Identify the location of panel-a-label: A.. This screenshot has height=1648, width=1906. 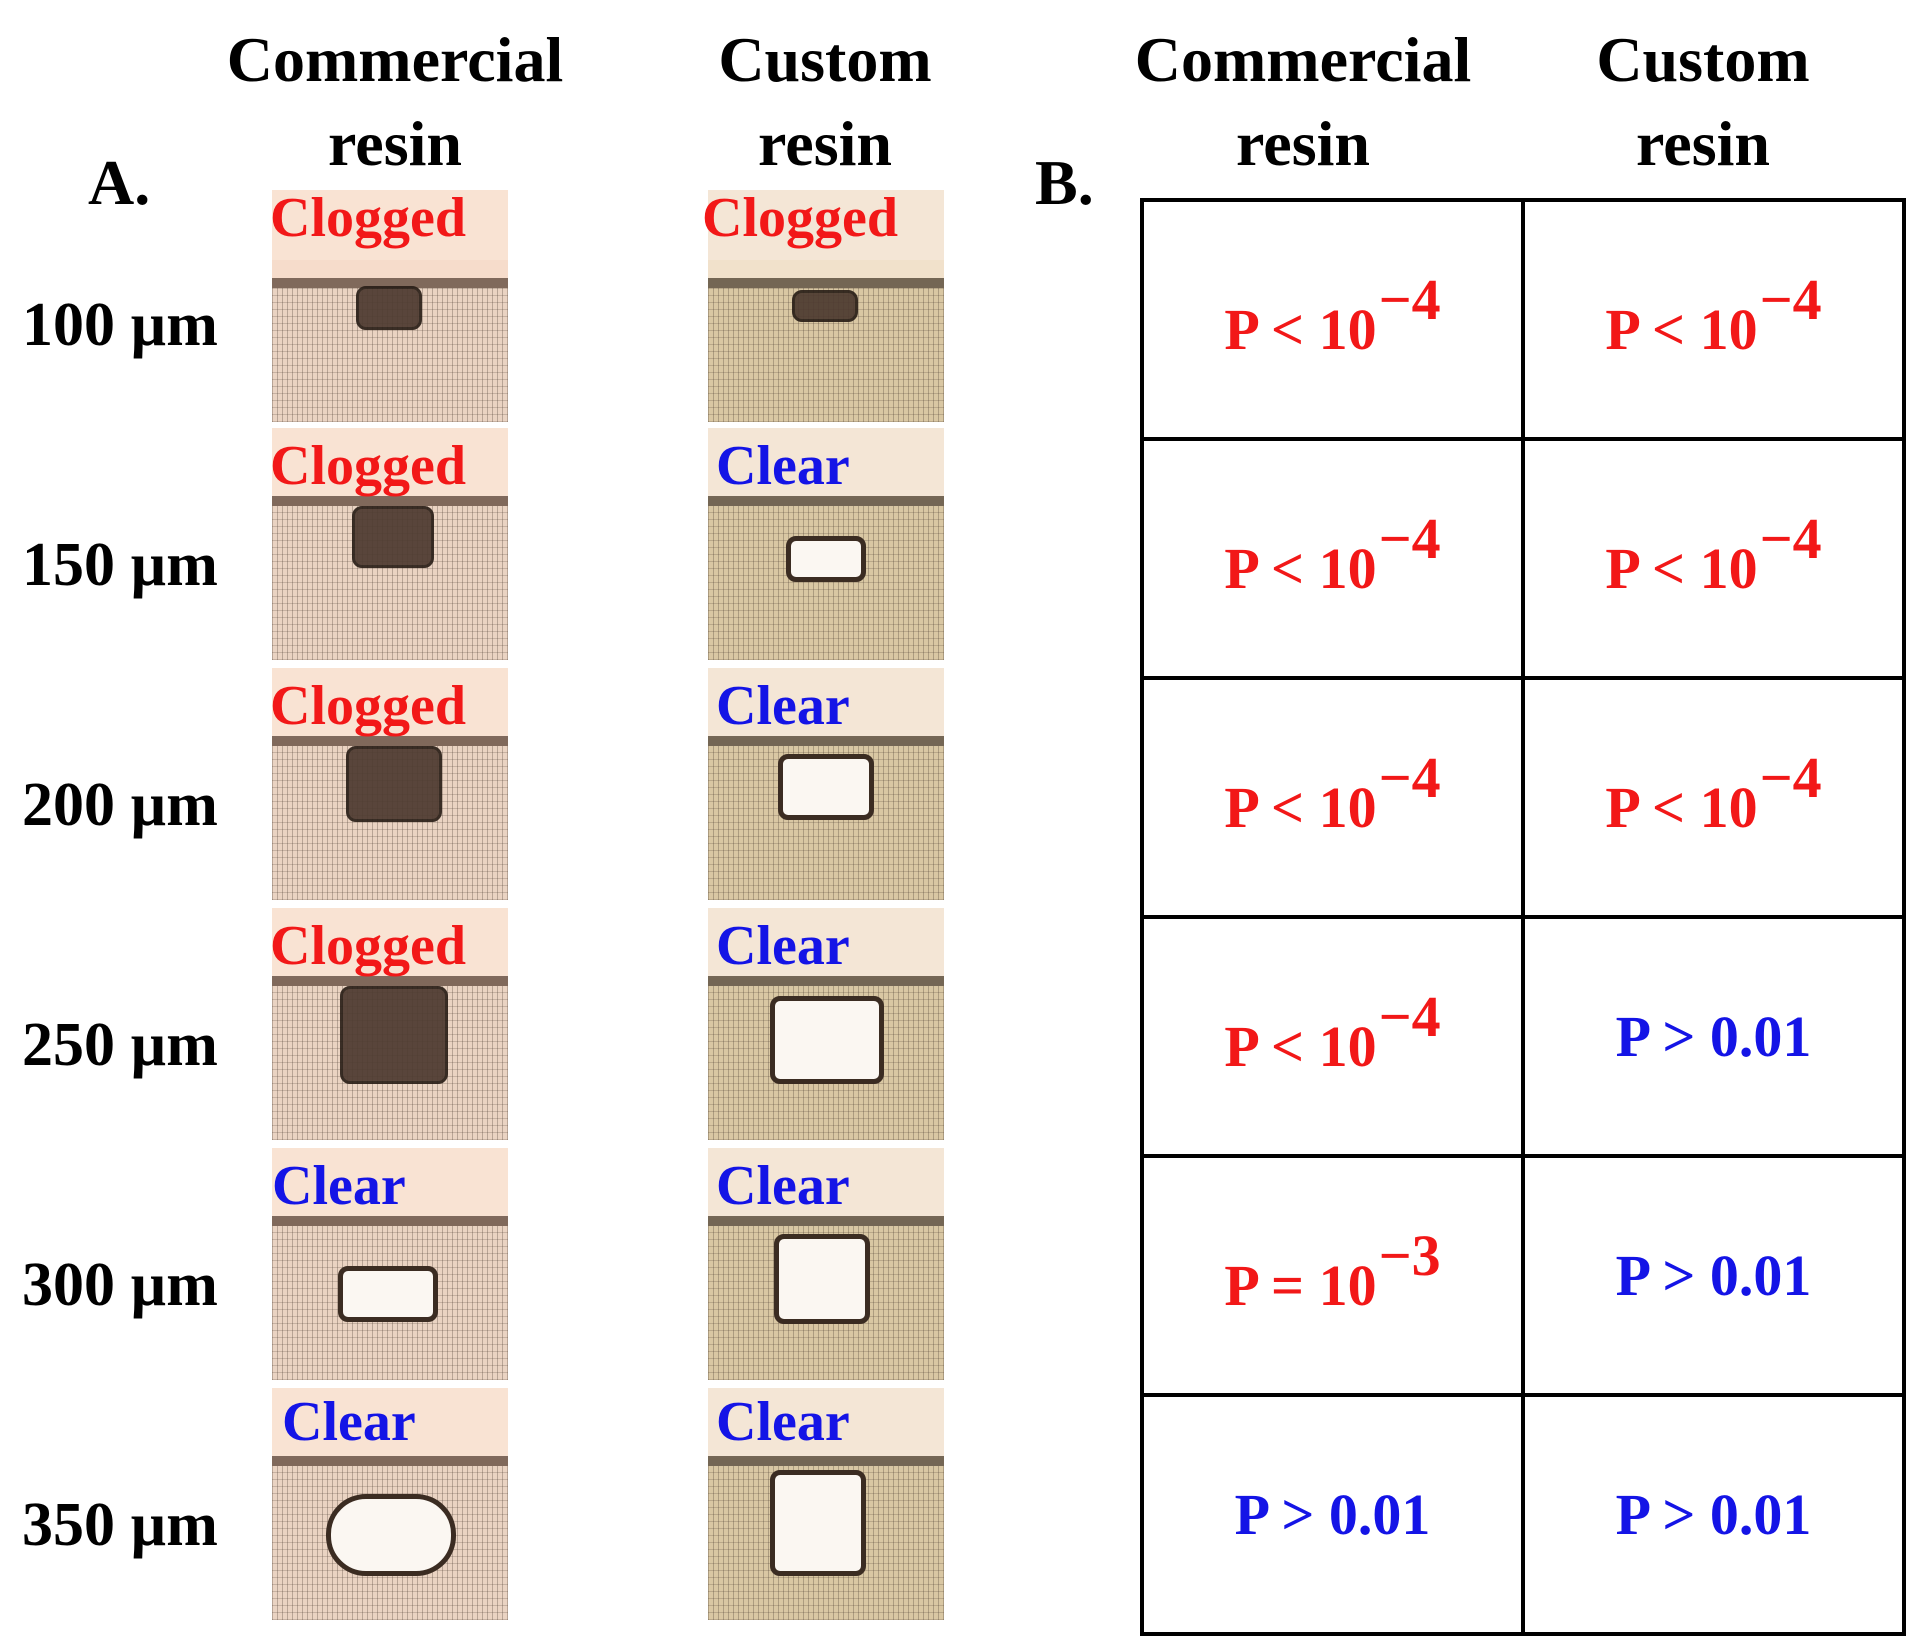
(119, 182).